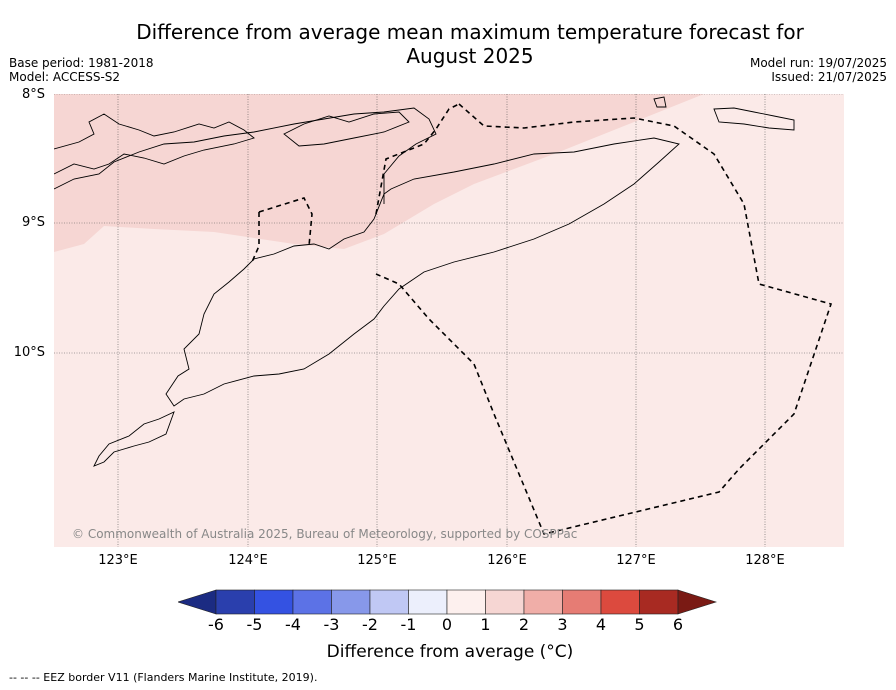 The width and height of the screenshot is (896, 690). I want to click on eez-border-west-stem, so click(255, 237).